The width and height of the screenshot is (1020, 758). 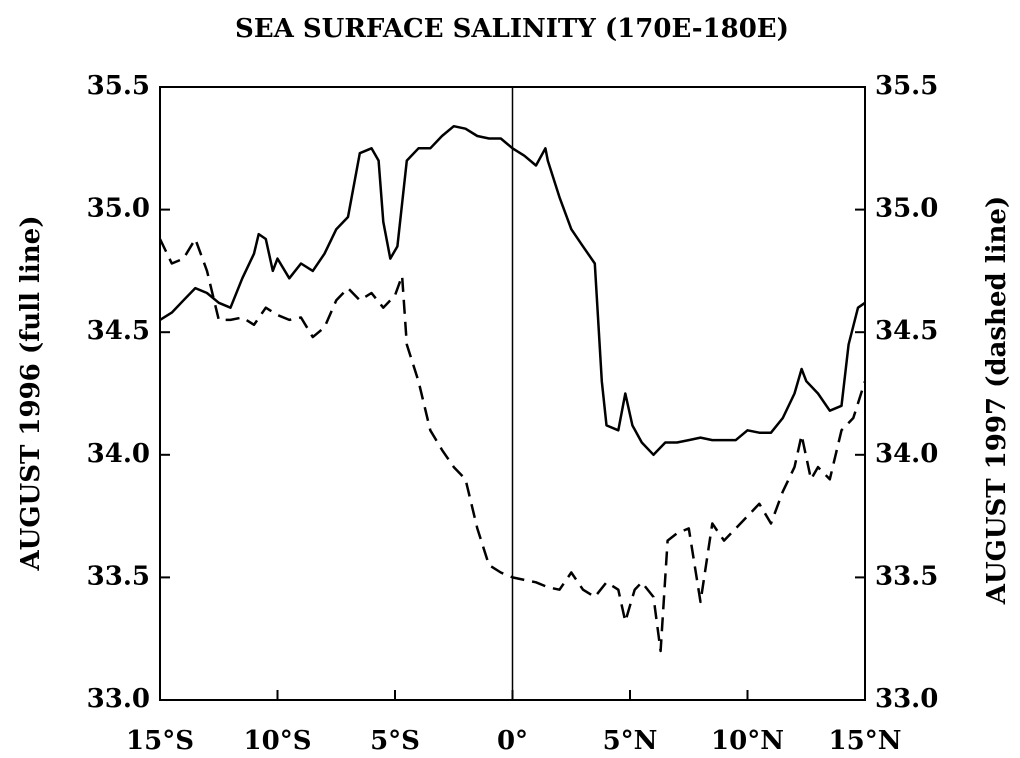 What do you see at coordinates (906, 331) in the screenshot?
I see `y2-tick-label: 34.5` at bounding box center [906, 331].